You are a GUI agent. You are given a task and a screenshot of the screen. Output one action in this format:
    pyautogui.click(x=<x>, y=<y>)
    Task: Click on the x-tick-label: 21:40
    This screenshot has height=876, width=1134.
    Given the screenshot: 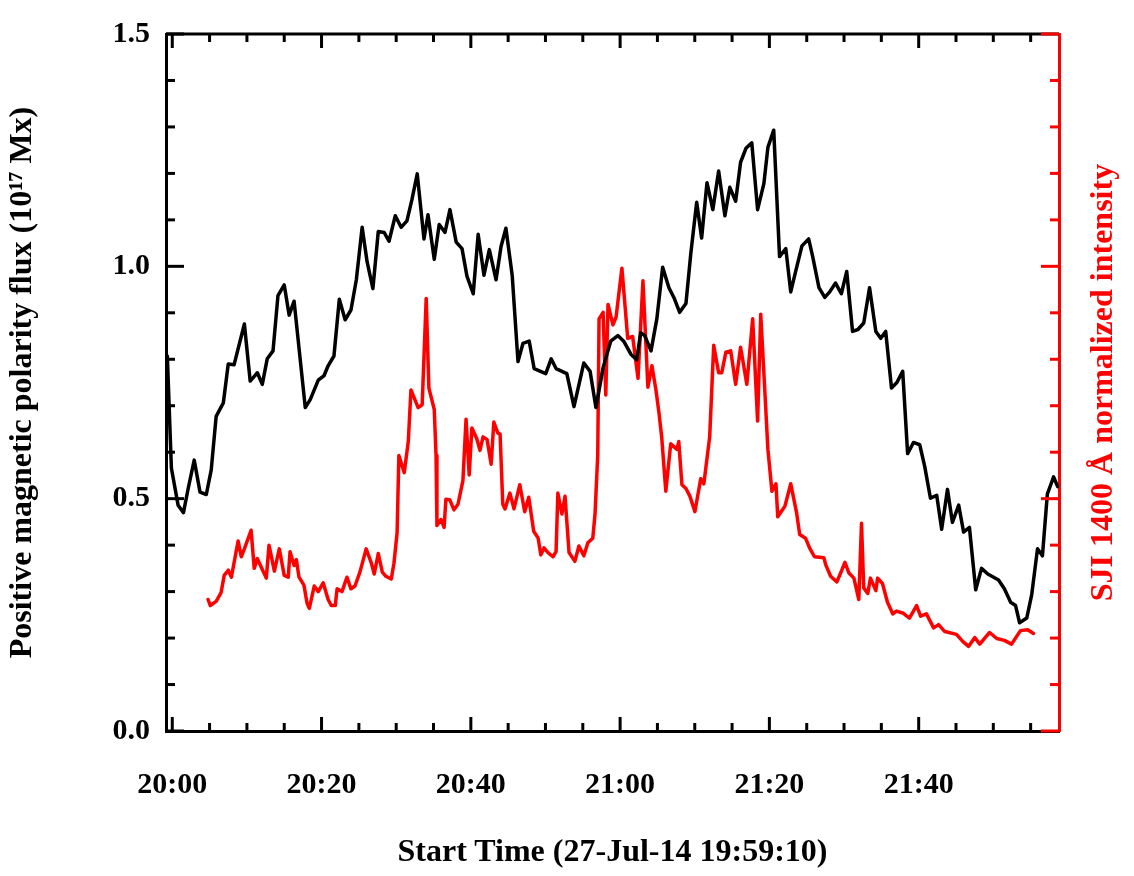 What is the action you would take?
    pyautogui.click(x=918, y=782)
    